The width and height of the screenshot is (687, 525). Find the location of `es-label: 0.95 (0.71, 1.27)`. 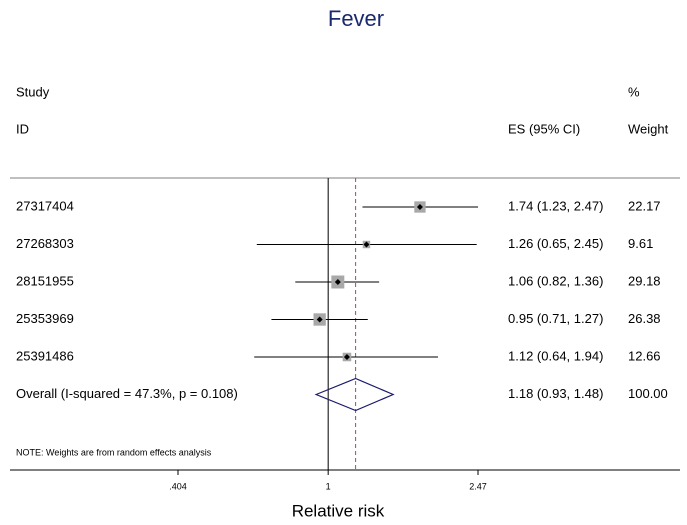

es-label: 0.95 (0.71, 1.27) is located at coordinates (555, 318).